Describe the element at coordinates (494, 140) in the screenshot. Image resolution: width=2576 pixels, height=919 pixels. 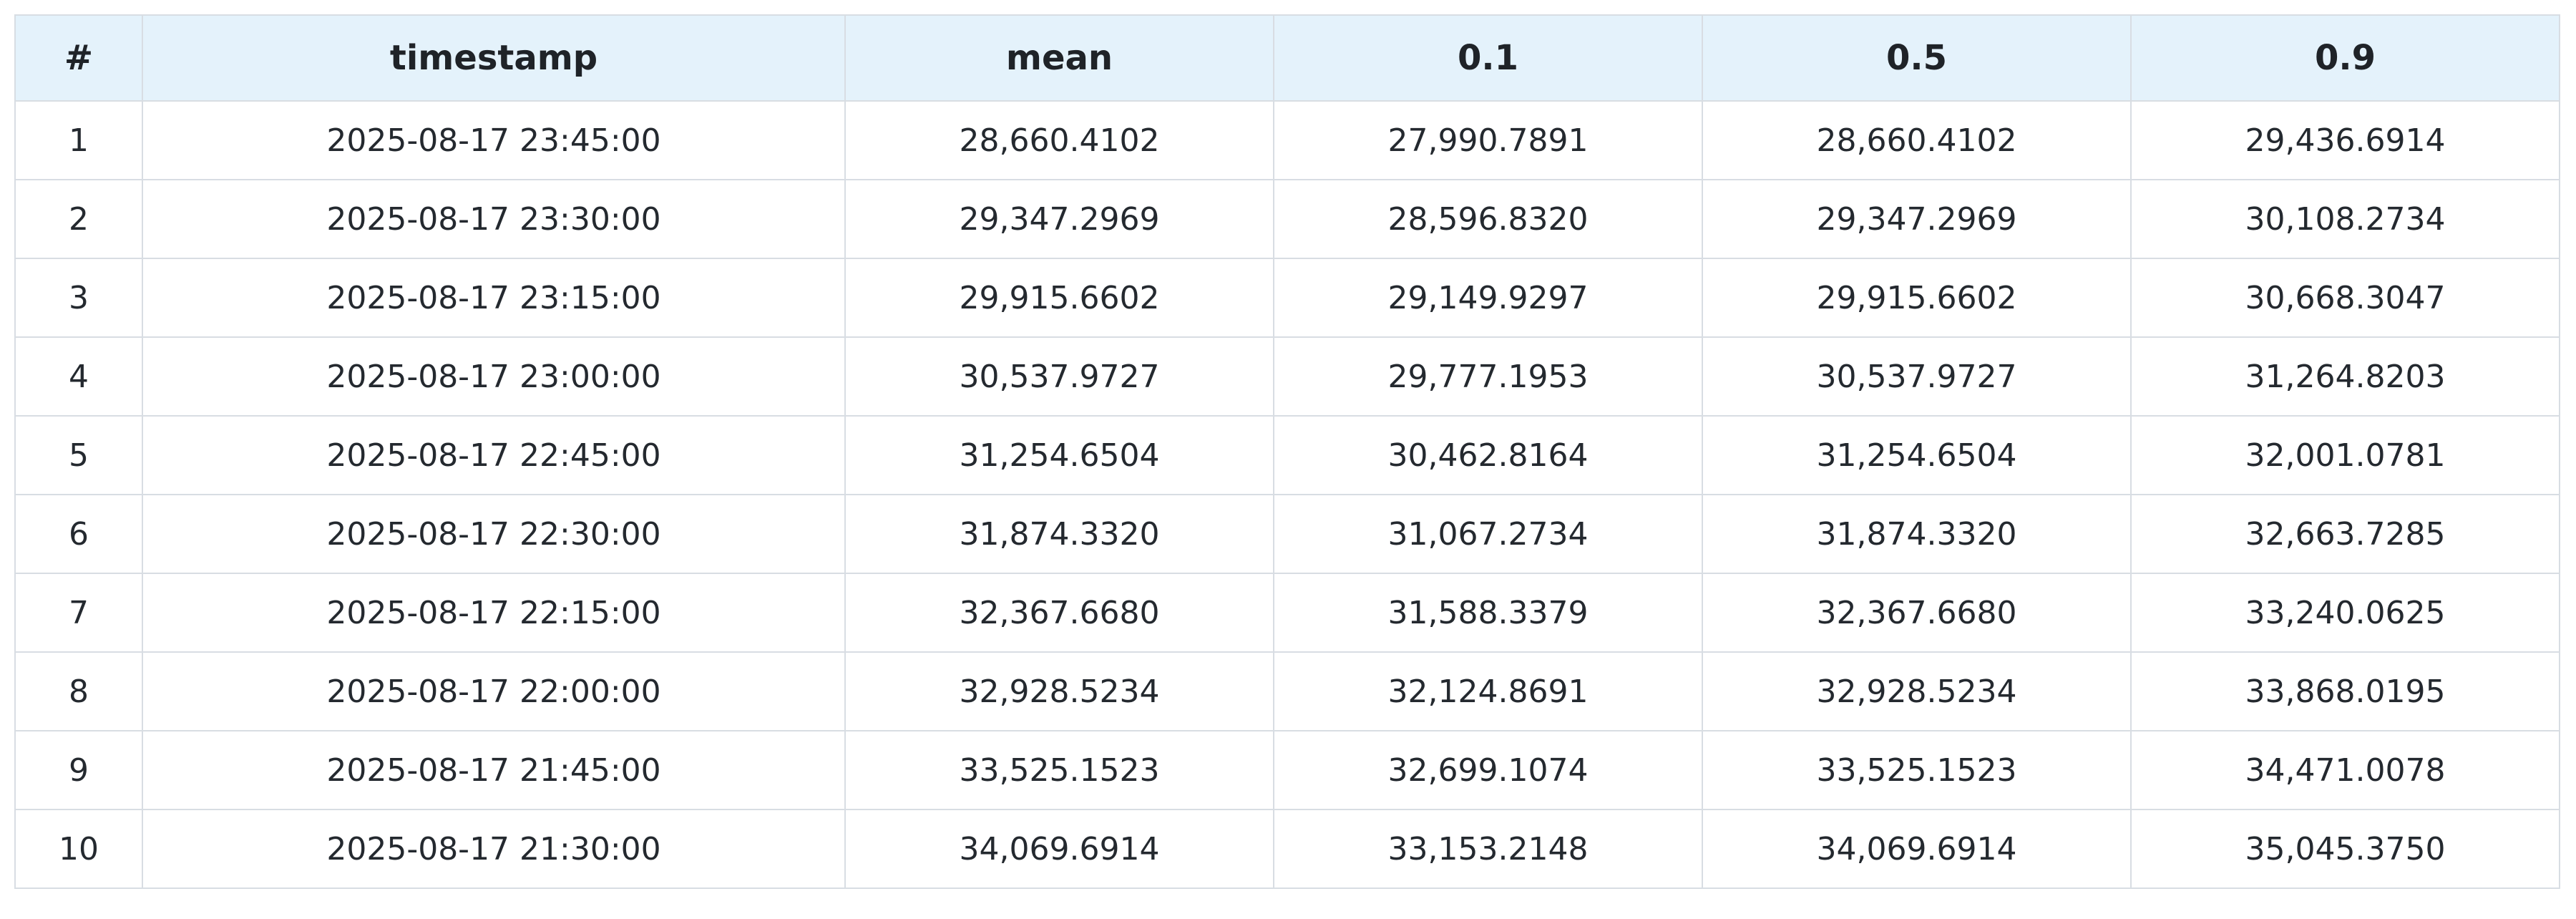
I see `timestamp-cell: 2025-08-17 23:45:00` at that location.